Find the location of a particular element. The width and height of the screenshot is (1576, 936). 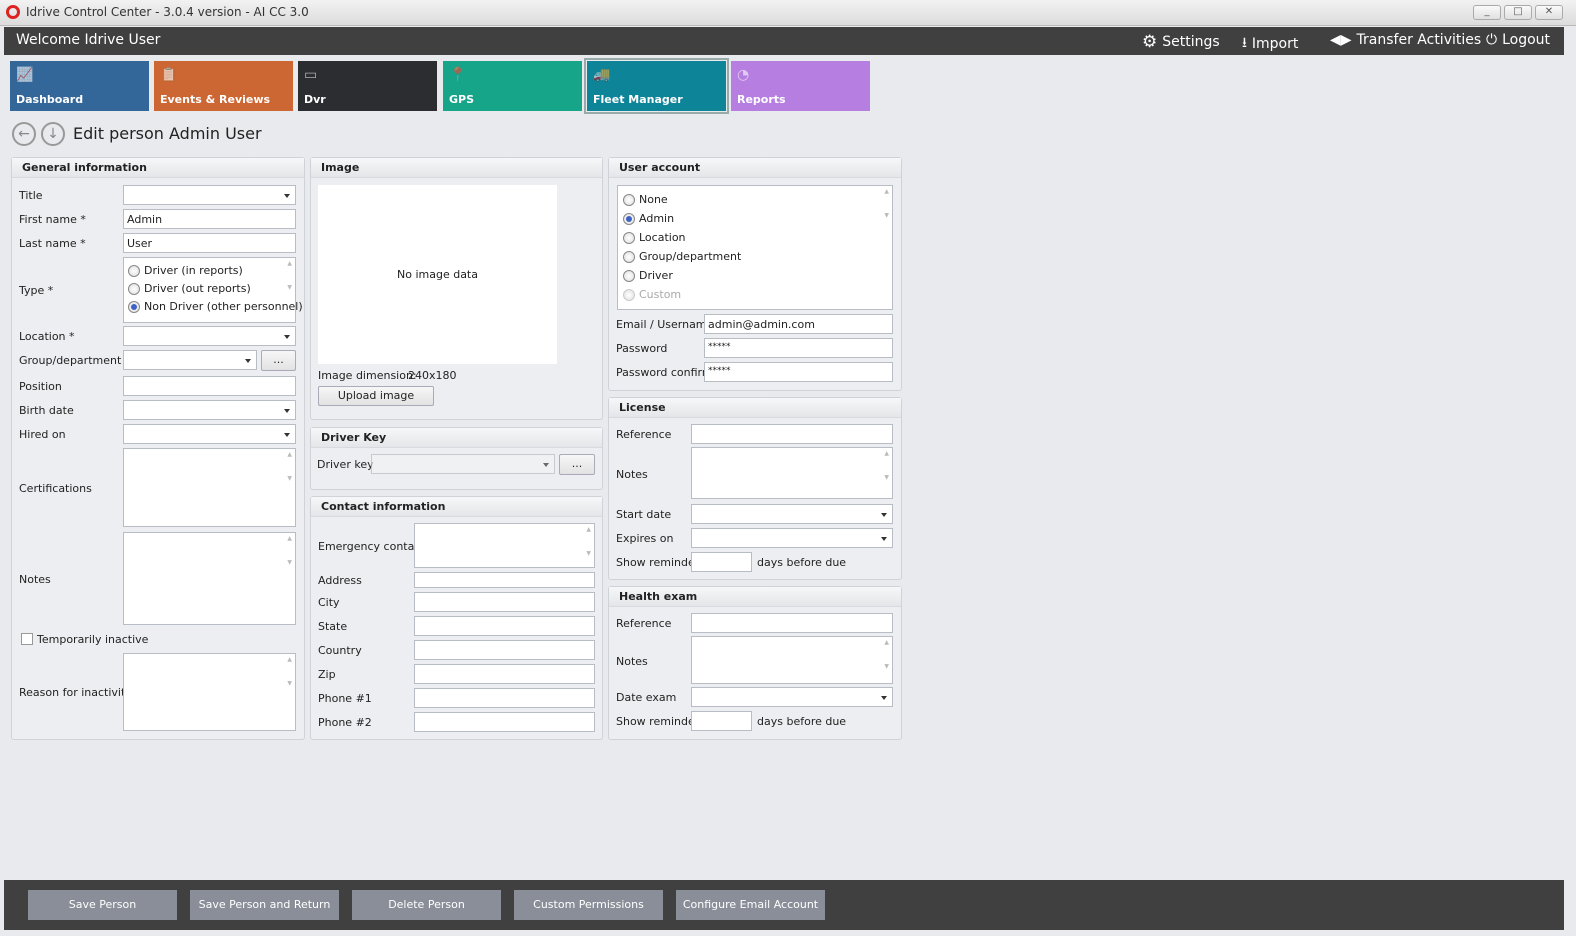

zip-input is located at coordinates (504, 674).